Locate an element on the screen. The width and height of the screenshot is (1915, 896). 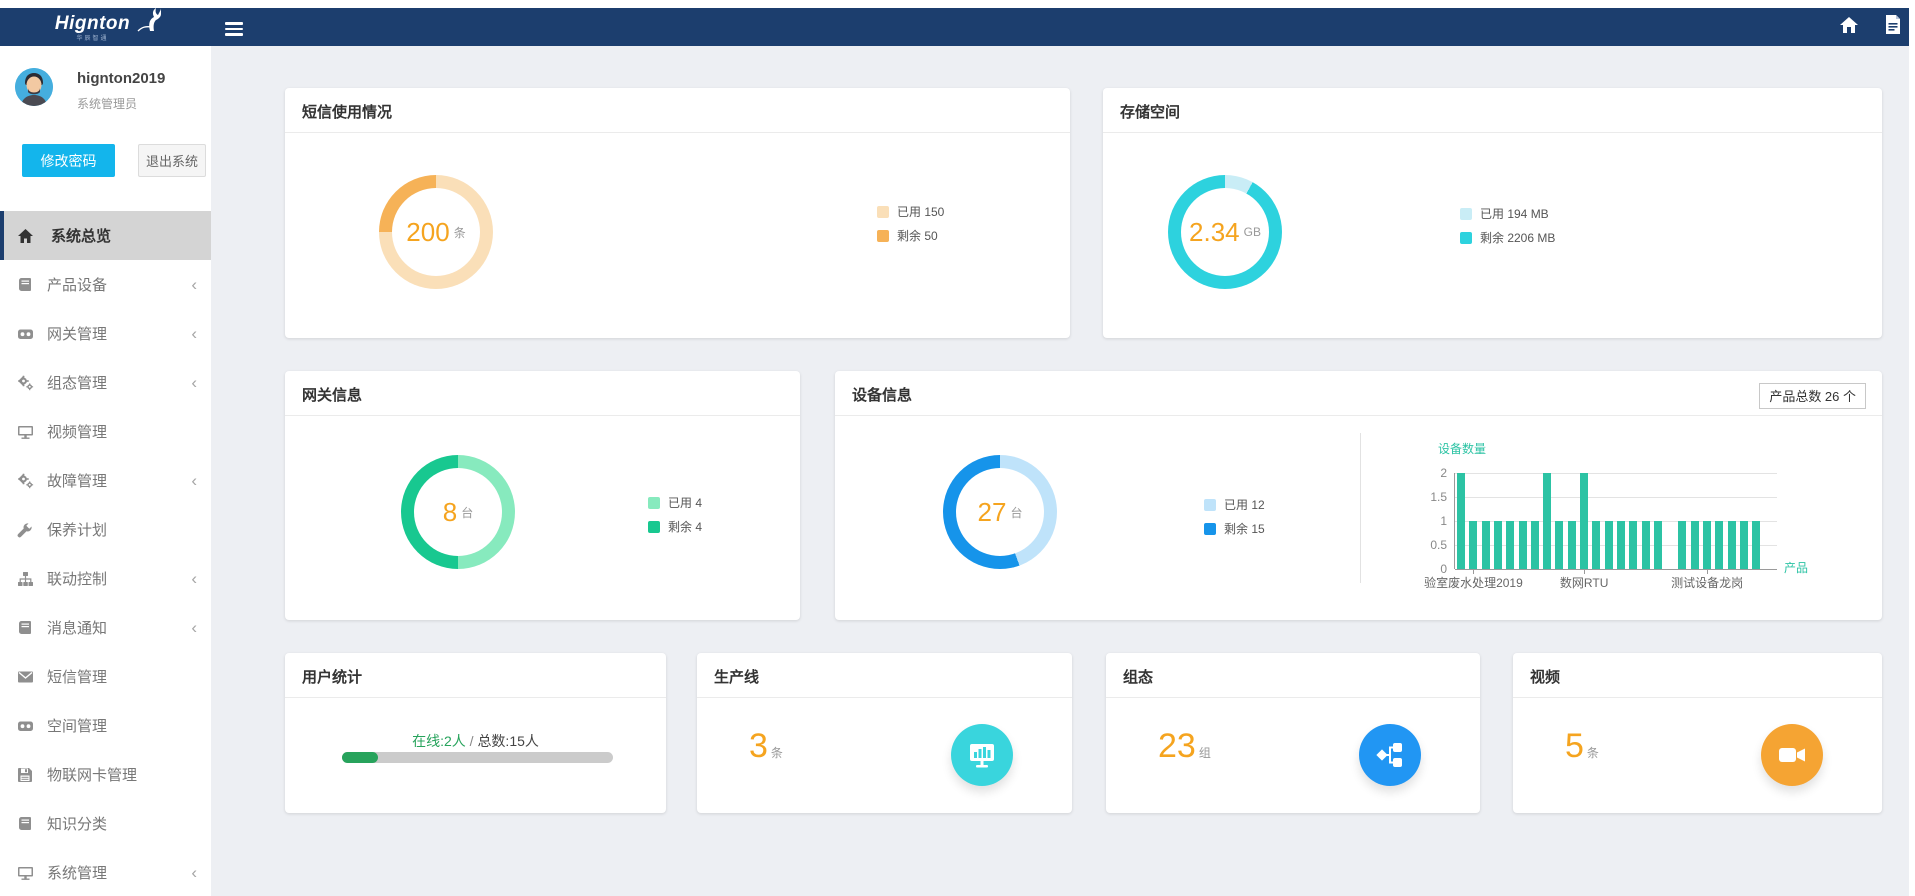
storage-donut-chart: 2.34 GB is located at coordinates (1225, 232).